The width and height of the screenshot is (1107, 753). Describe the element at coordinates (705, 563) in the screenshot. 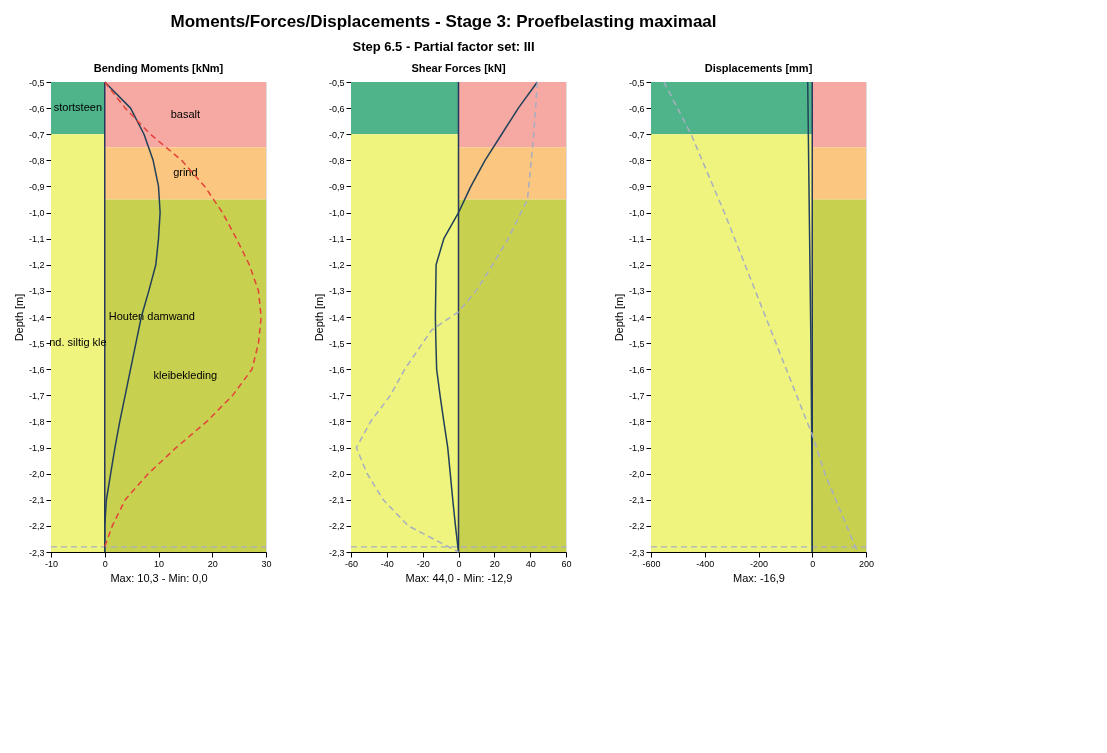

I see `x-tick-label: -400` at that location.